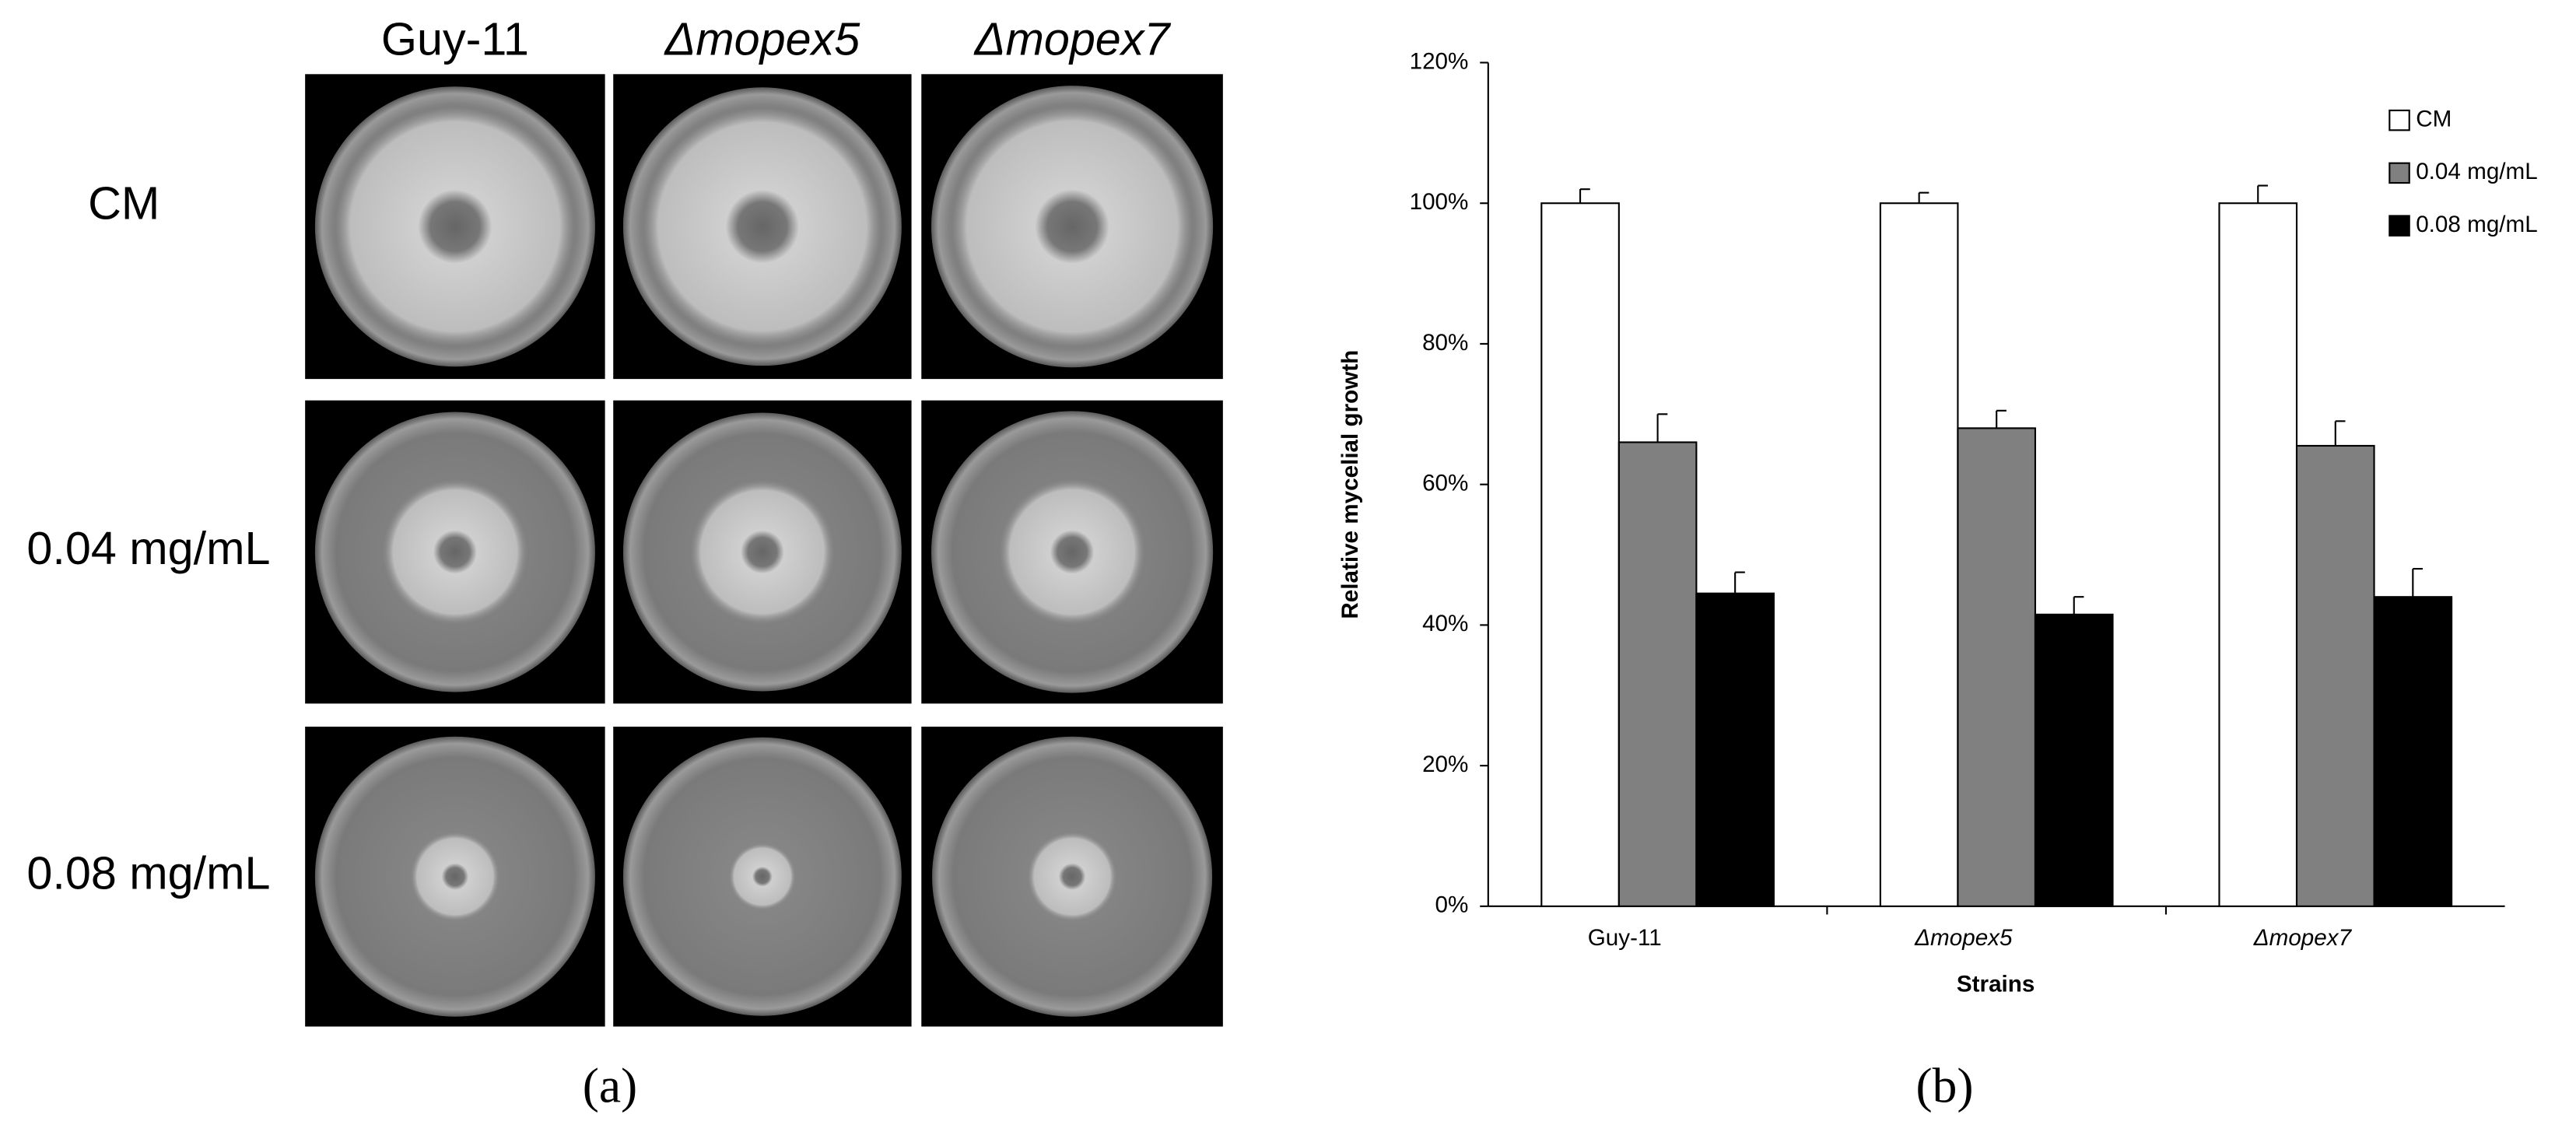 The width and height of the screenshot is (2576, 1132). Describe the element at coordinates (124, 203) in the screenshot. I see `row-label: CM` at that location.